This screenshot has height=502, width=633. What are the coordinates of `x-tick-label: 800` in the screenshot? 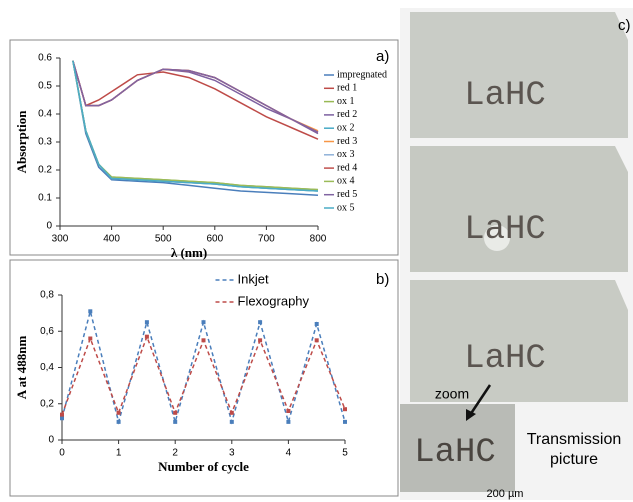 It's located at (318, 239).